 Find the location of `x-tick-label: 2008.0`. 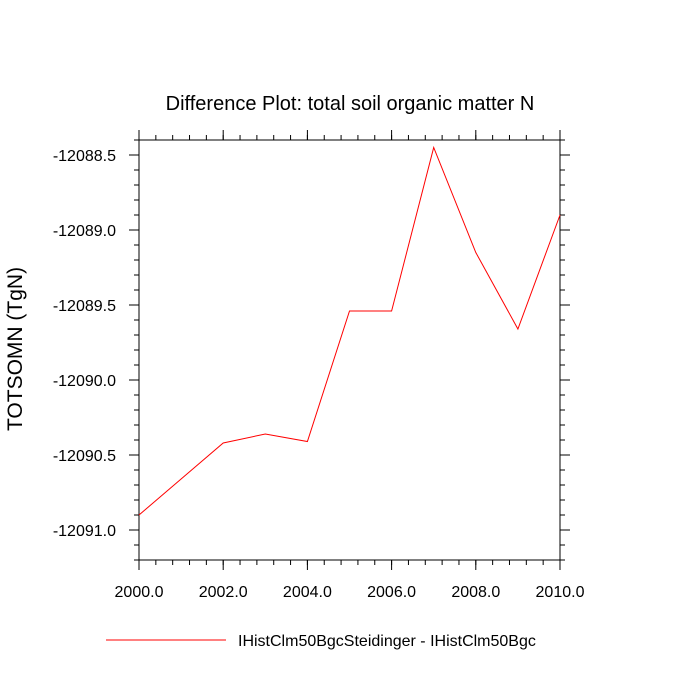

x-tick-label: 2008.0 is located at coordinates (475, 592).